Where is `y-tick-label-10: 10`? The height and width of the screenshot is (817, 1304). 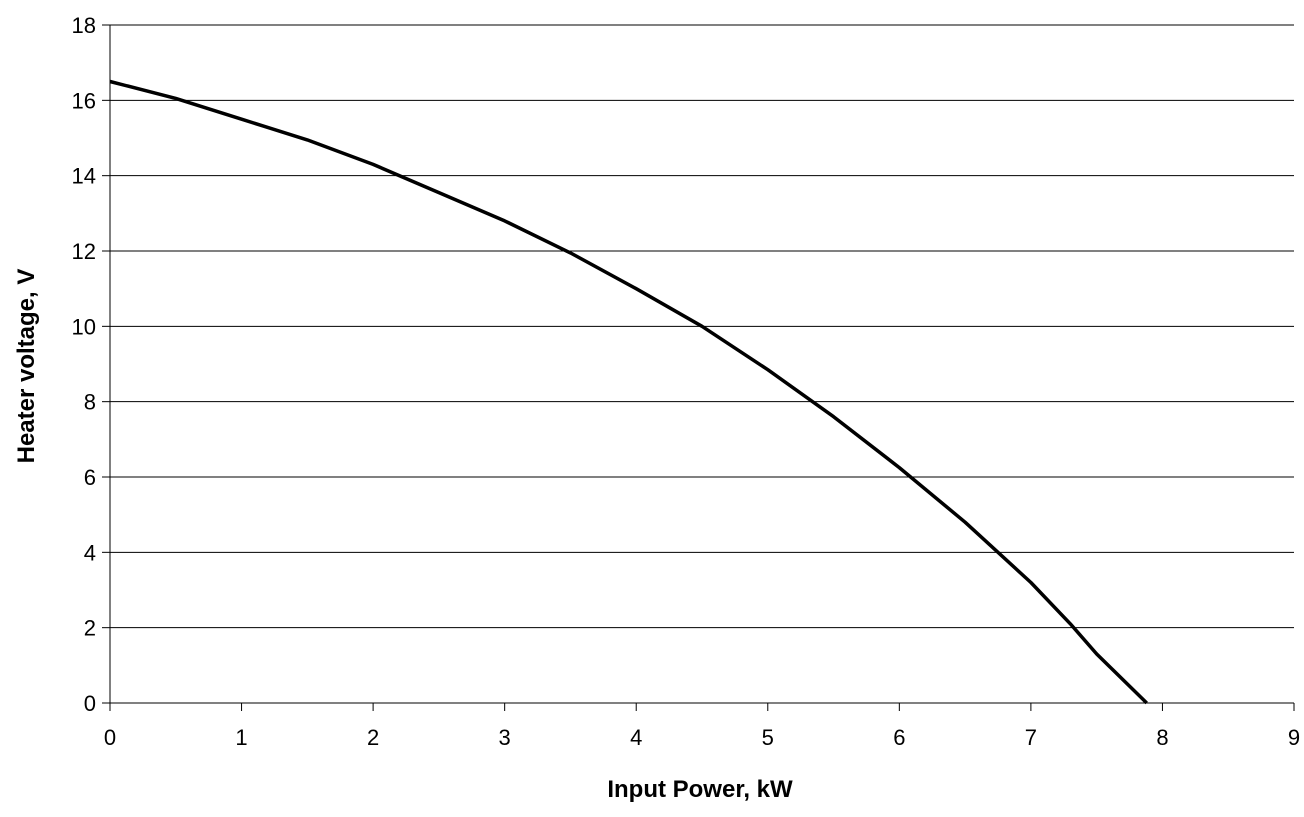 y-tick-label-10: 10 is located at coordinates (84, 326).